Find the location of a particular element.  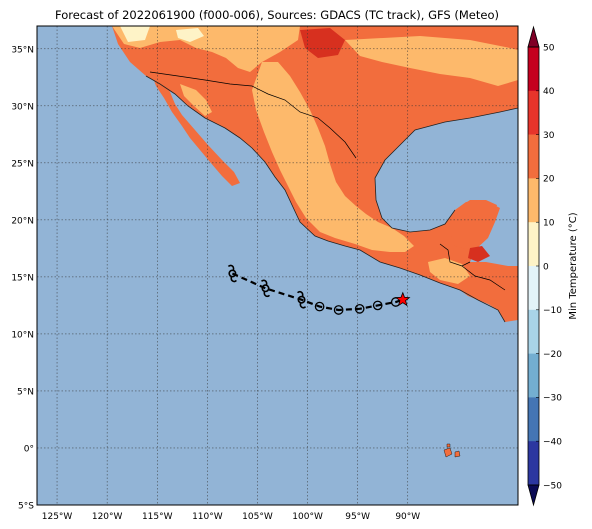

colorbar-tick-label: −40 is located at coordinates (552, 443).